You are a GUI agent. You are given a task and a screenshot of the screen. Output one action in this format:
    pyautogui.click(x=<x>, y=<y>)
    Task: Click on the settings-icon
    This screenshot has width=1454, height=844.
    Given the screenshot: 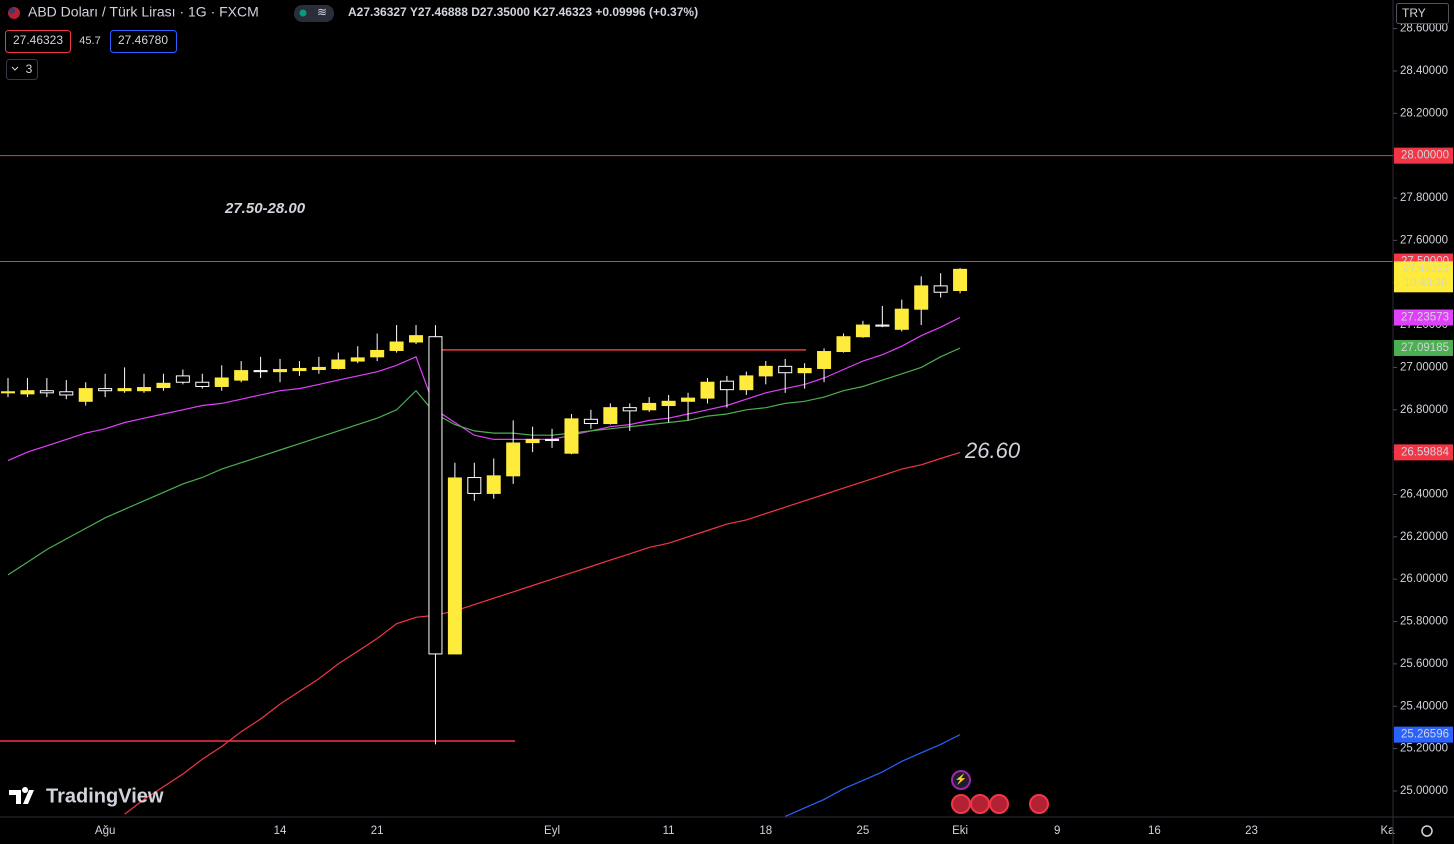 What is the action you would take?
    pyautogui.click(x=1427, y=831)
    